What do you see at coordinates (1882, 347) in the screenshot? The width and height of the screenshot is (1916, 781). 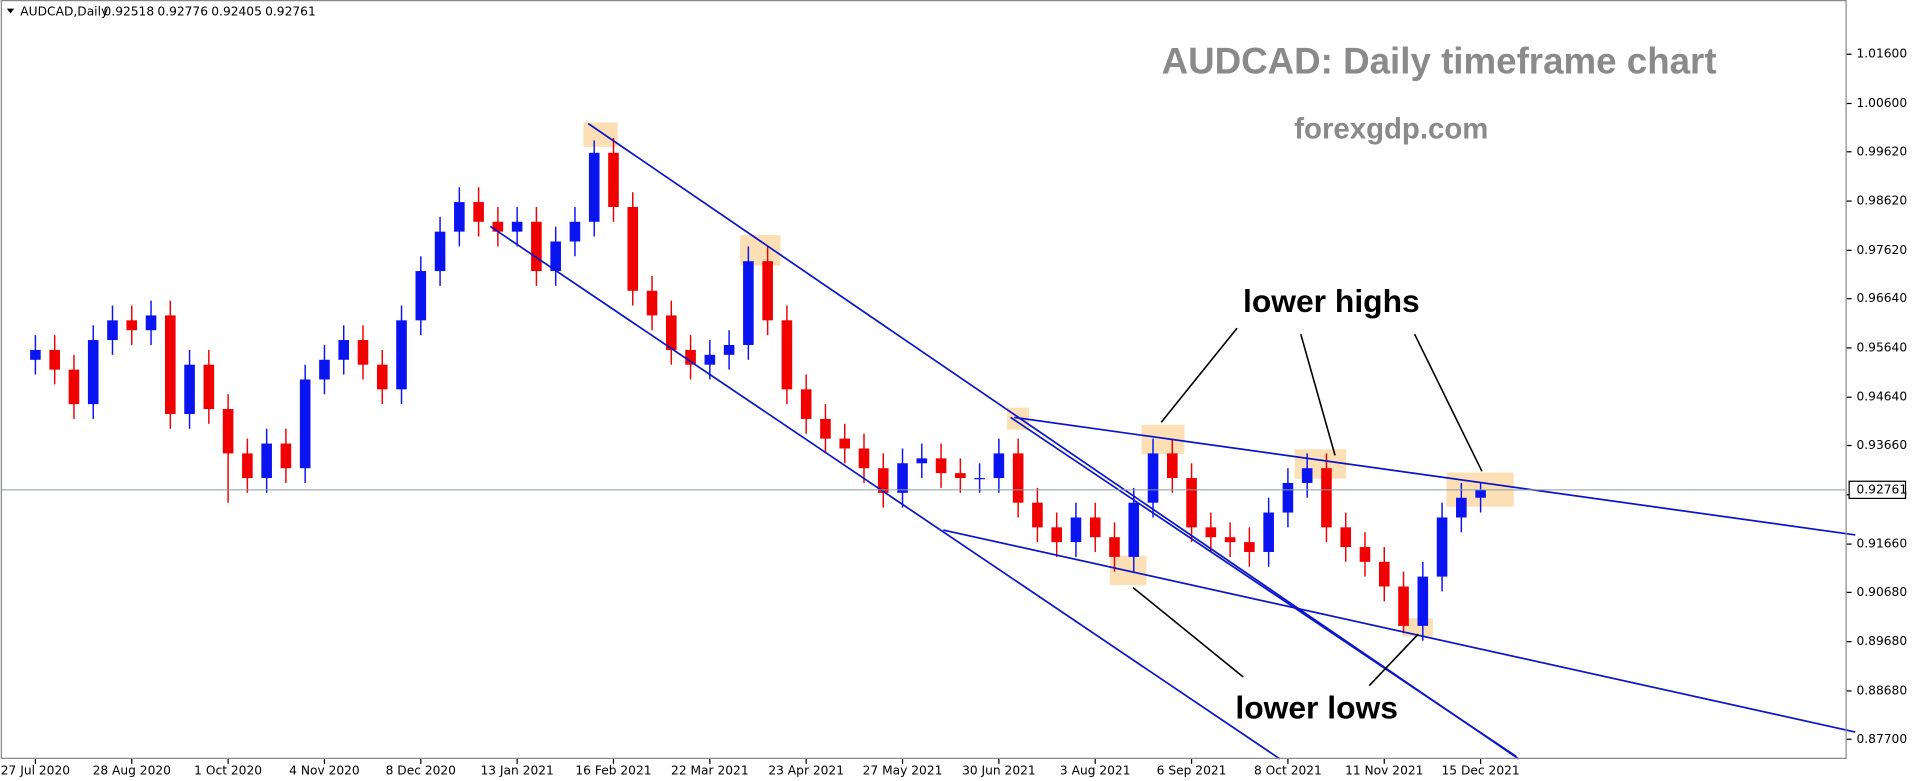 I see `y-tick-label: 0.95640` at bounding box center [1882, 347].